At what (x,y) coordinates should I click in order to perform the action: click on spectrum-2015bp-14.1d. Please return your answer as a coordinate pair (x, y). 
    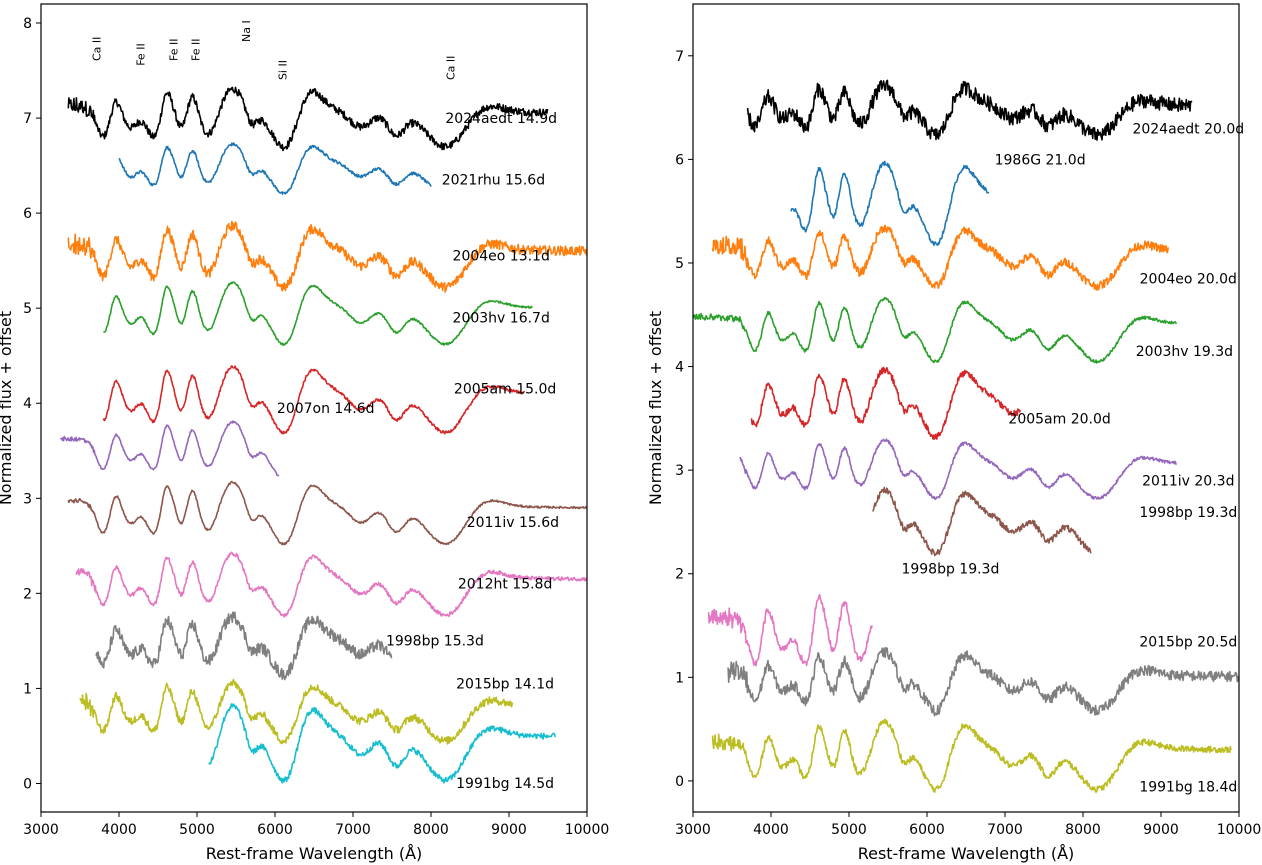
    Looking at the image, I should click on (296, 711).